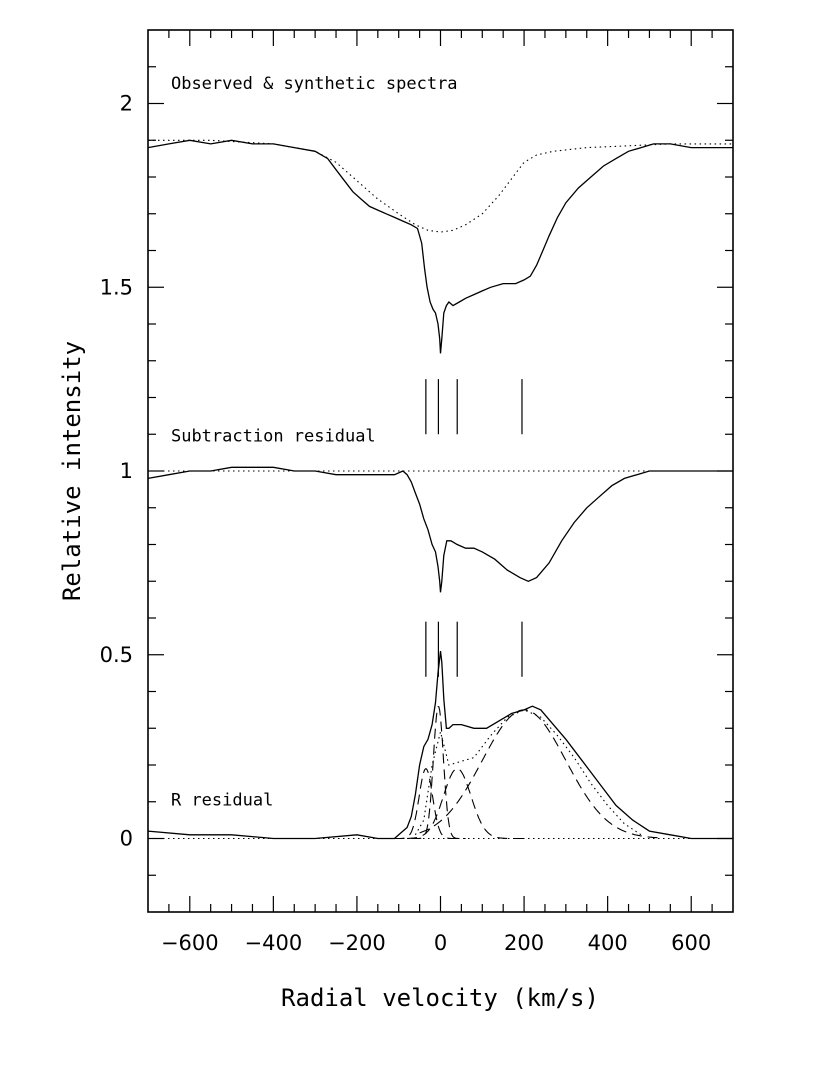  Describe the element at coordinates (524, 943) in the screenshot. I see `x-tick-label: 200` at that location.